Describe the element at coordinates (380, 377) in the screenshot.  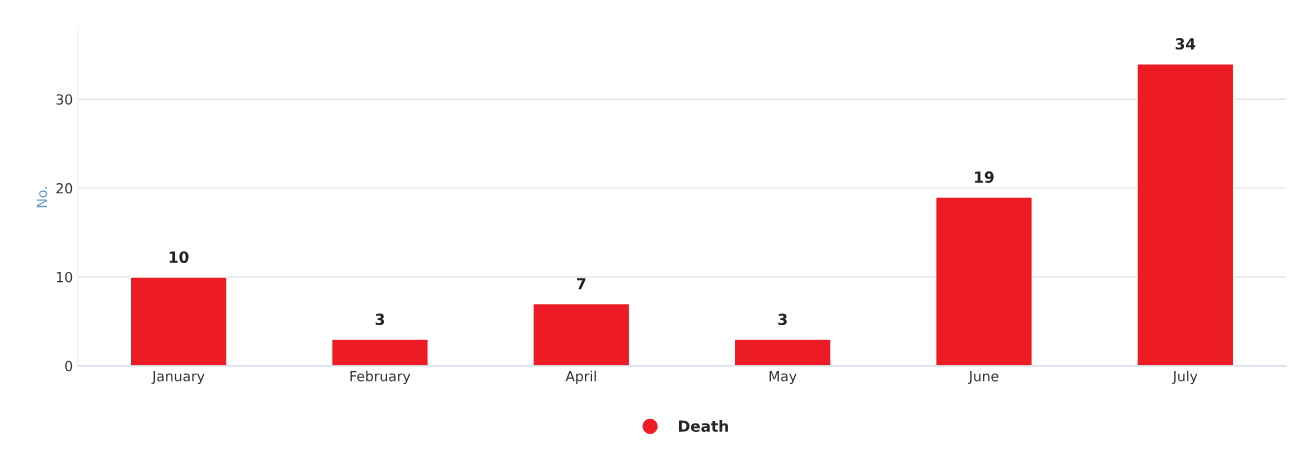
I see `x-tick-label: February` at that location.